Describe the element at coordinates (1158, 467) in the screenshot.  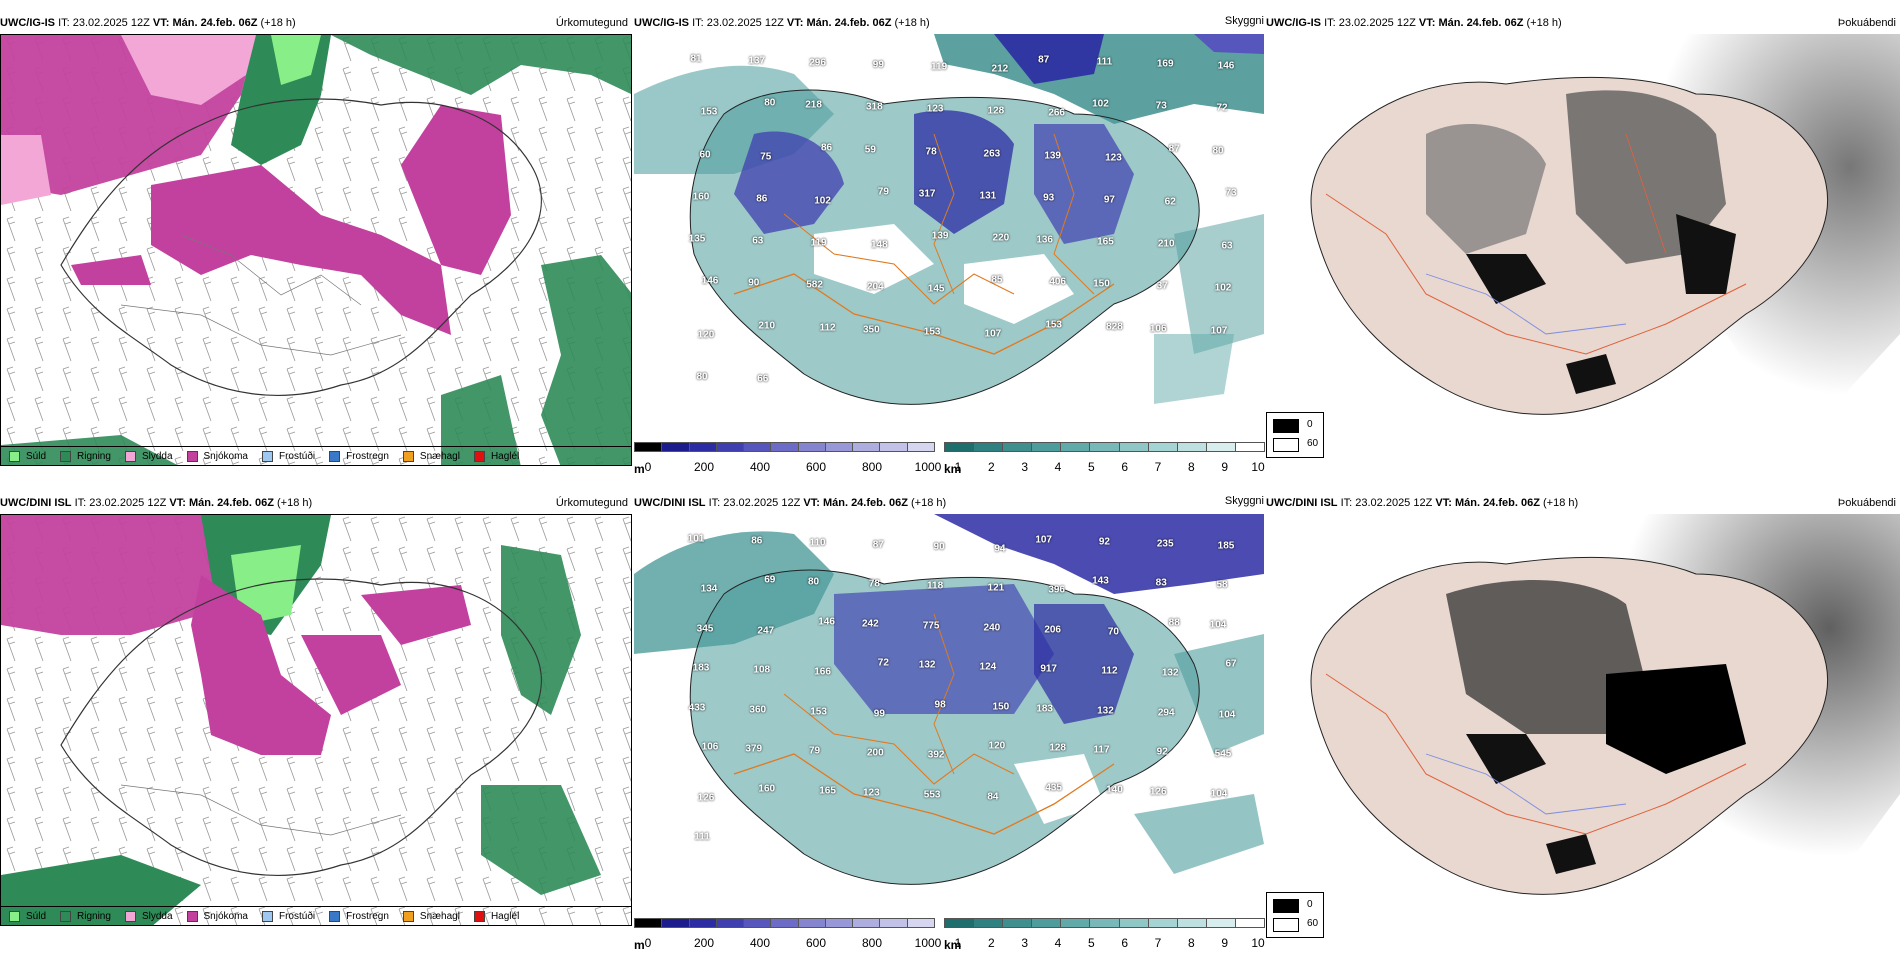
I see `colorbar-tick-label: 7` at that location.